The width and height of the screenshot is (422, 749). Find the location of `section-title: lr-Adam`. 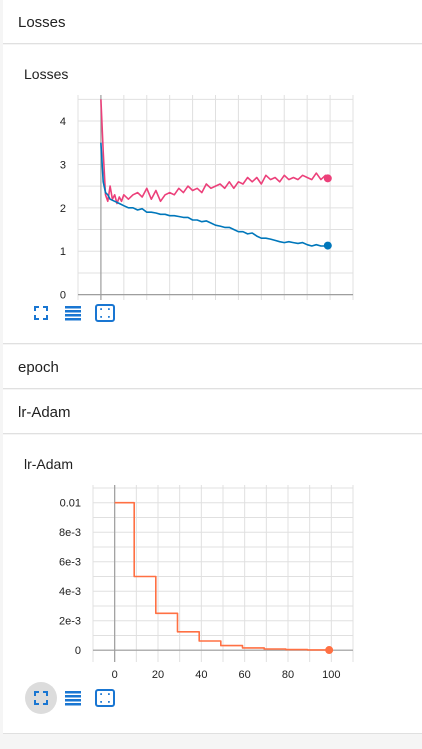

section-title: lr-Adam is located at coordinates (44, 412).